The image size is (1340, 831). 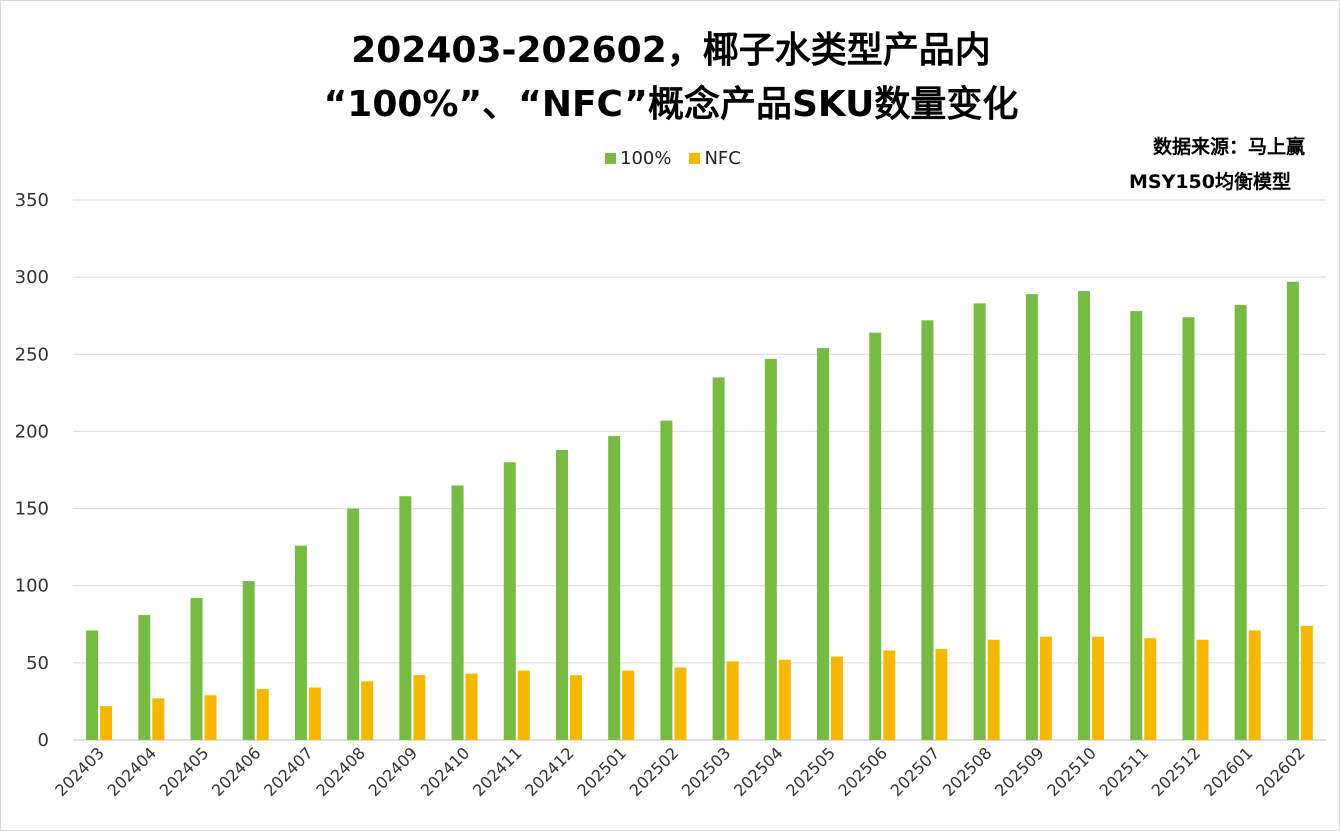 I want to click on x-tick-label: 202507, so click(x=915, y=771).